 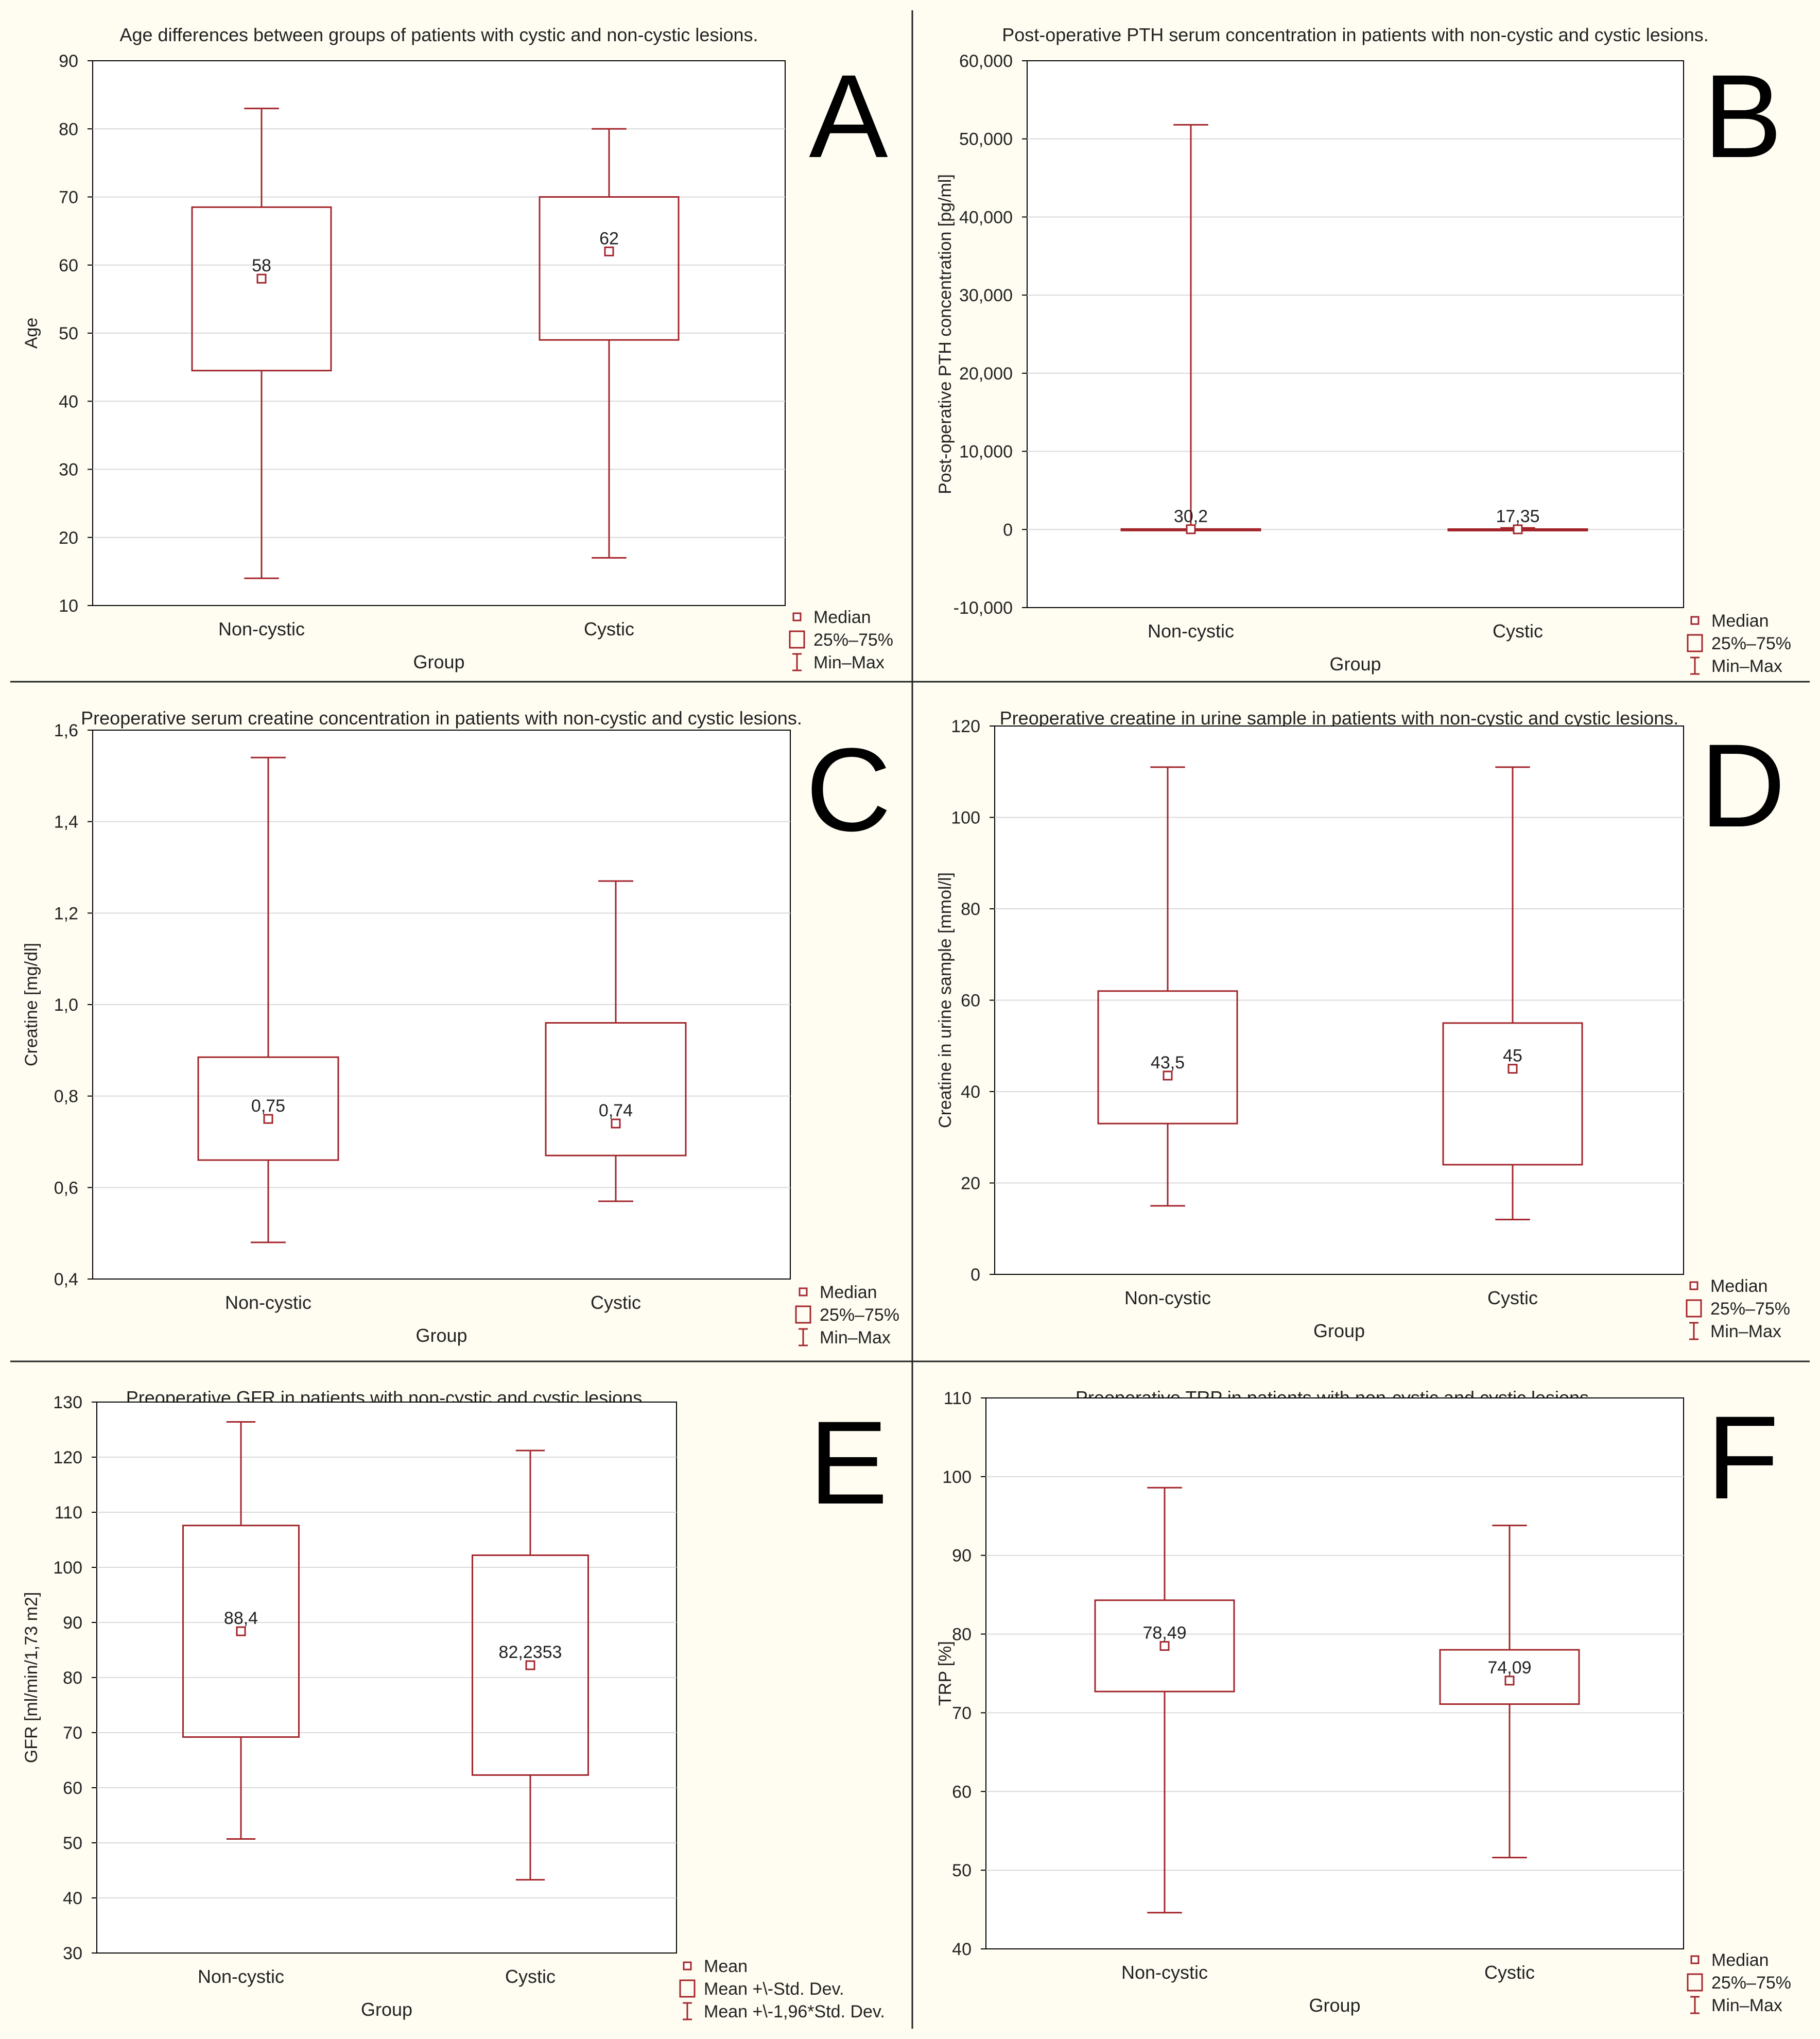 What do you see at coordinates (69, 470) in the screenshot?
I see `y-tick-label: 30` at bounding box center [69, 470].